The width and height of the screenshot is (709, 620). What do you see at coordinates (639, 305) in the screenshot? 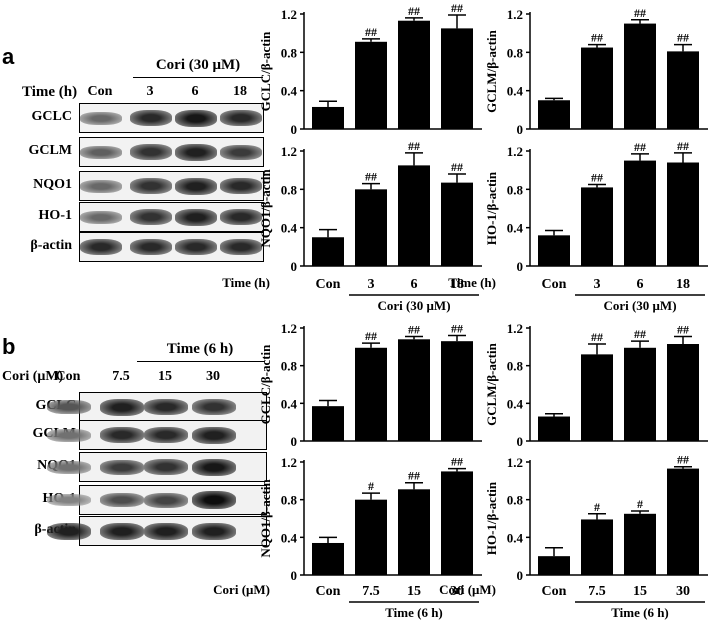
I see `x-group-label: Cori (30 μM)` at bounding box center [639, 305].